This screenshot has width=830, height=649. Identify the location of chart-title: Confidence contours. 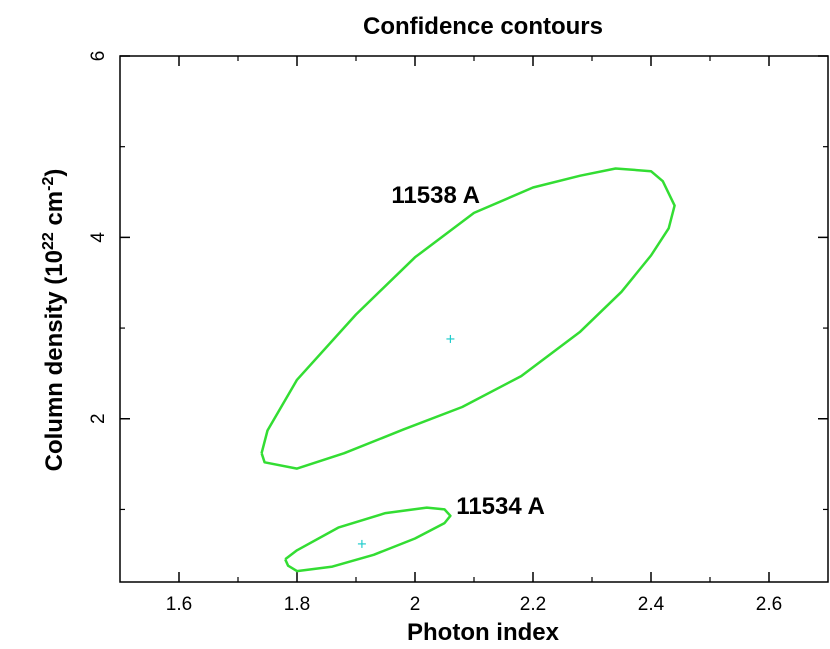
(483, 26).